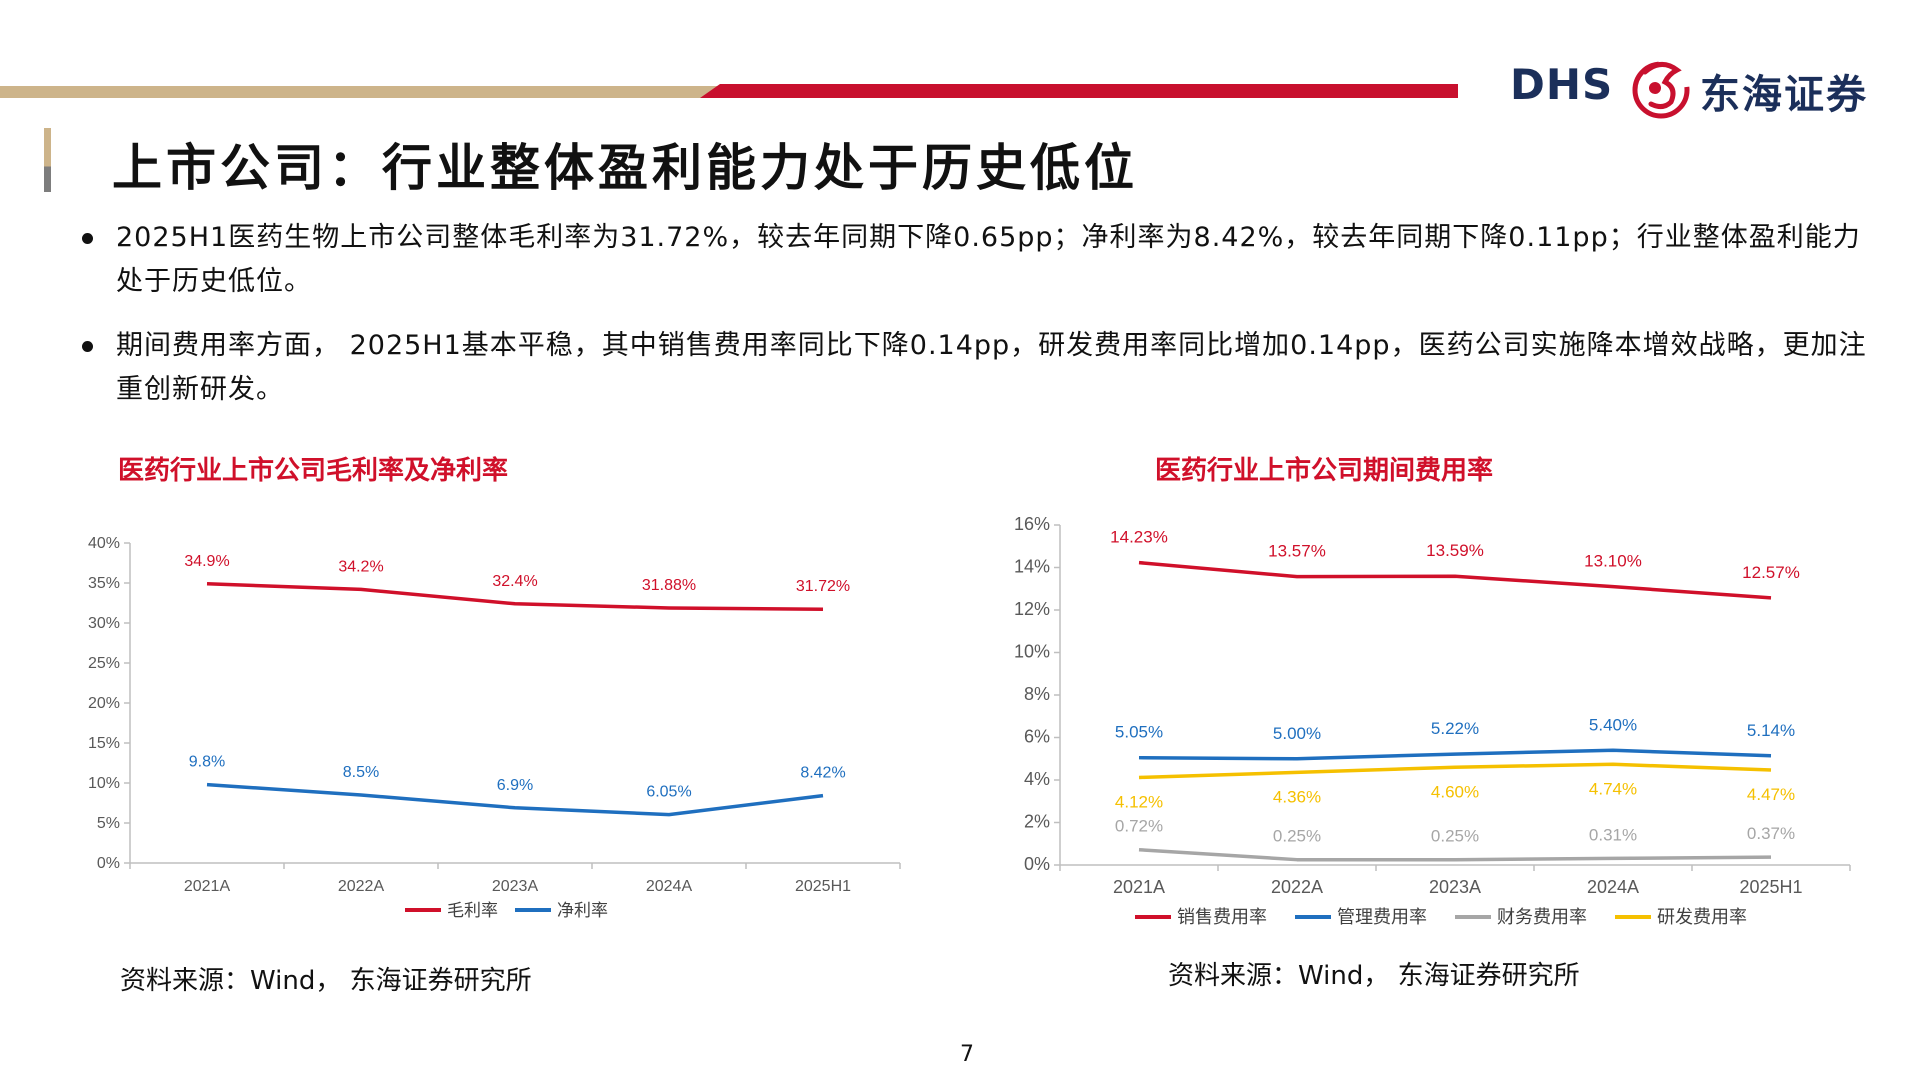  Describe the element at coordinates (1455, 550) in the screenshot. I see `data-label: 13.59%` at that location.